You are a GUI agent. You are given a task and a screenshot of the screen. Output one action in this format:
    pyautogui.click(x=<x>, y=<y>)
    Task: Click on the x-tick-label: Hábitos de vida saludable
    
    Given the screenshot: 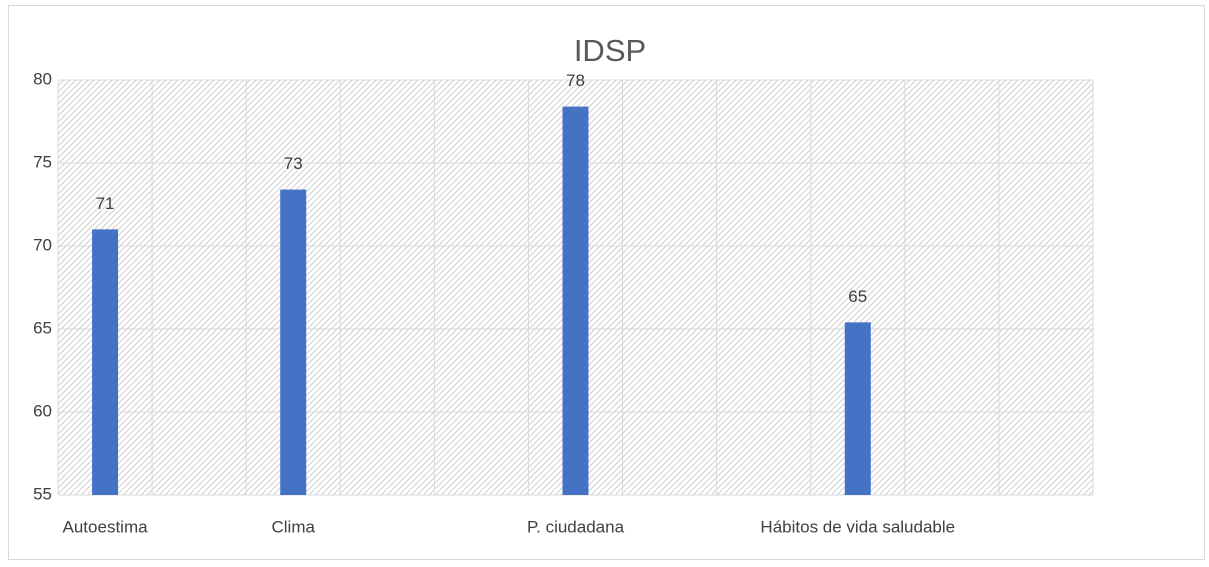 What is the action you would take?
    pyautogui.click(x=857, y=526)
    